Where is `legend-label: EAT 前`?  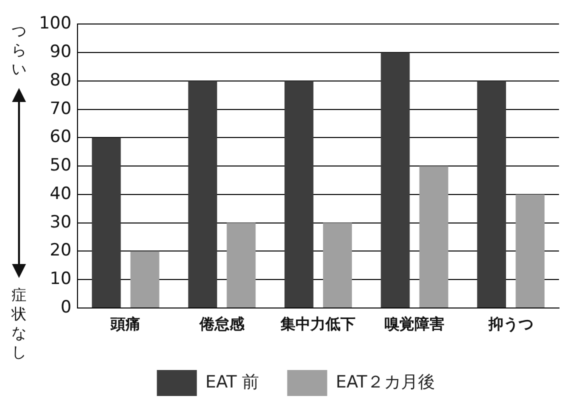
legend-label: EAT 前 is located at coordinates (232, 382).